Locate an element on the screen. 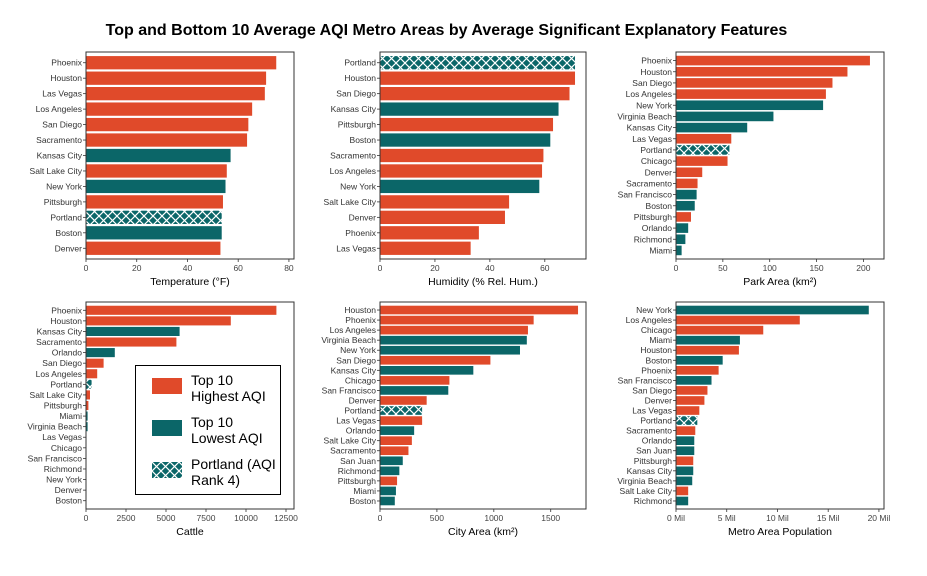 The height and width of the screenshot is (576, 927). bar-richmond is located at coordinates (682, 501).